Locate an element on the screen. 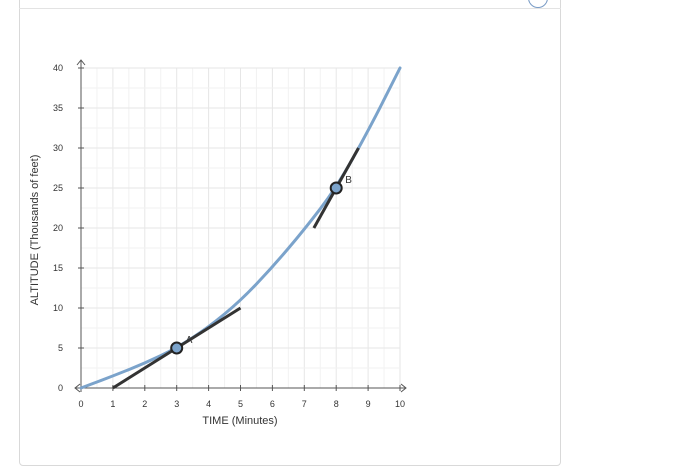 The width and height of the screenshot is (684, 476). y-tick-label: 5 is located at coordinates (60, 348).